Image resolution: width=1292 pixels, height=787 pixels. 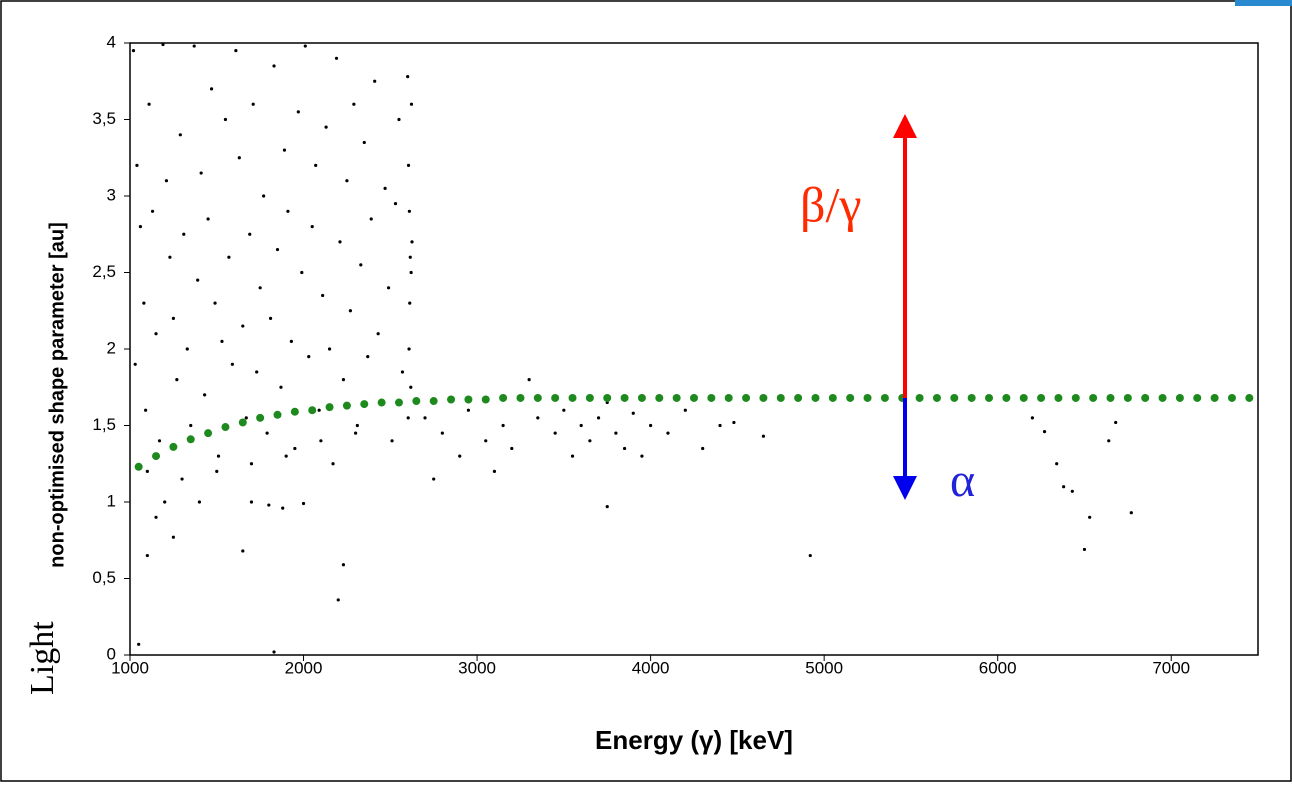 What do you see at coordinates (824, 667) in the screenshot?
I see `x-tick-label: 5000` at bounding box center [824, 667].